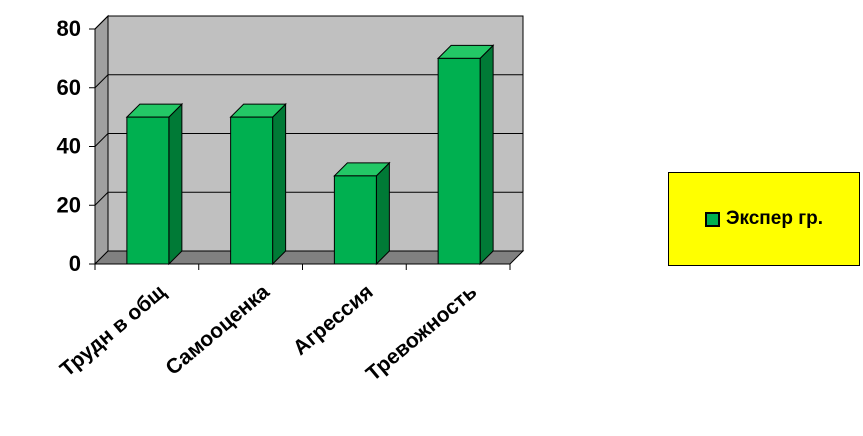 This screenshot has width=863, height=436. Describe the element at coordinates (217, 330) in the screenshot. I see `x-tick-label: Самооценка` at that location.